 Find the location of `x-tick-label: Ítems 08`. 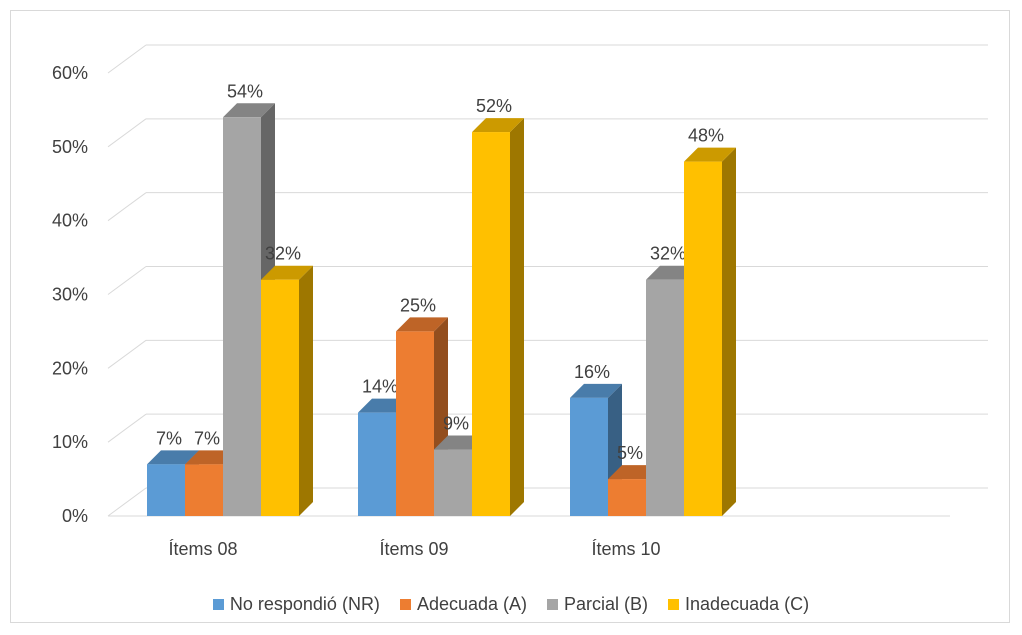

x-tick-label: Ítems 08 is located at coordinates (202, 549).